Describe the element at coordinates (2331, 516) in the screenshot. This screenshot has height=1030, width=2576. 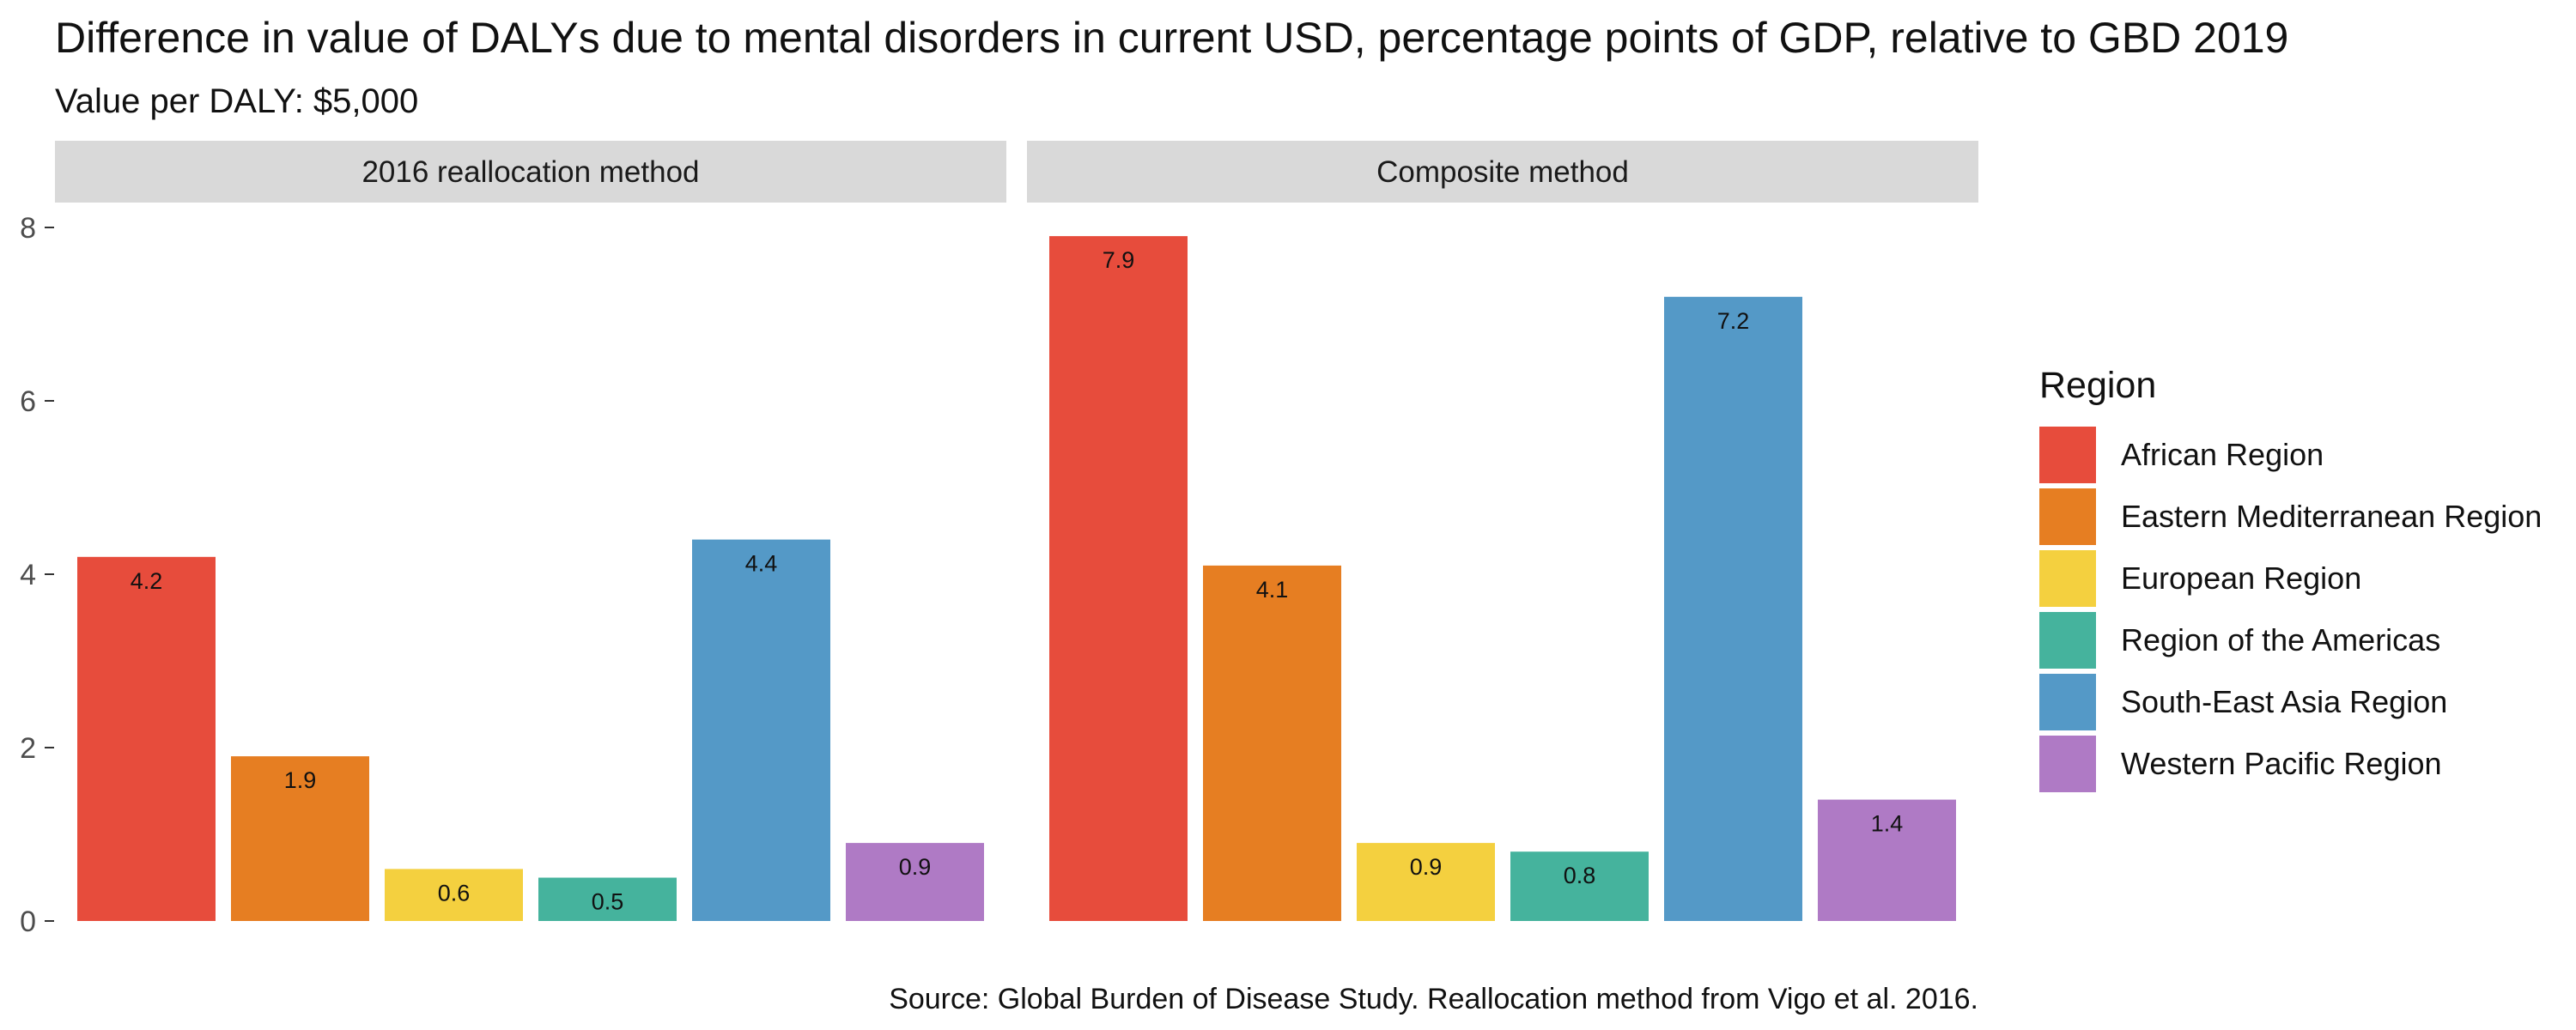
I see `legend-label: Eastern Mediterranean Region` at that location.